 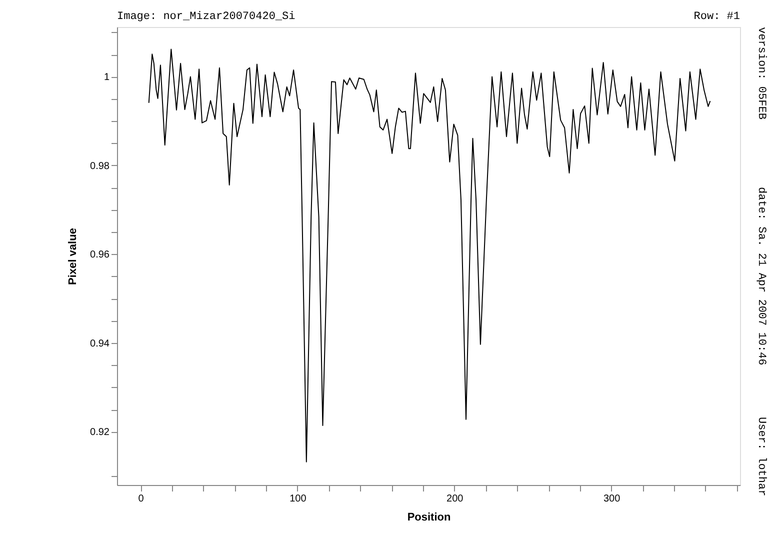 I want to click on y-axis-title: Pixel value, so click(x=73, y=256).